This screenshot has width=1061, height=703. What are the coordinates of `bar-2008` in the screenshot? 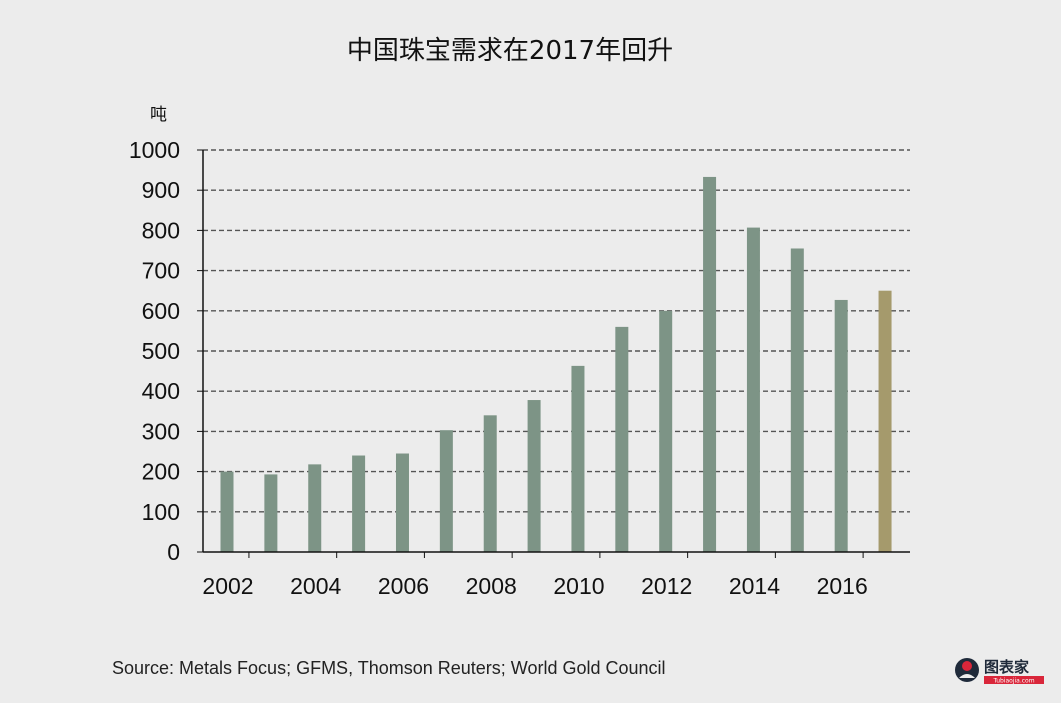 It's located at (490, 483).